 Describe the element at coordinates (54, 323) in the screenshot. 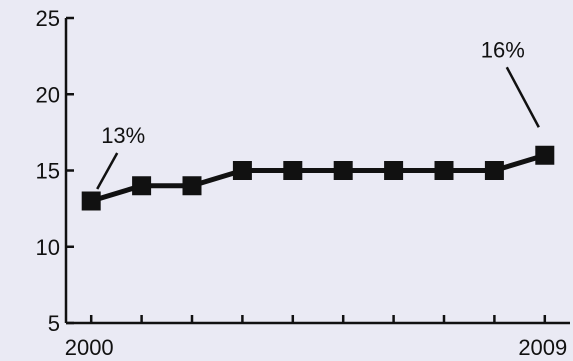

I see `y-tick-label: 5` at that location.